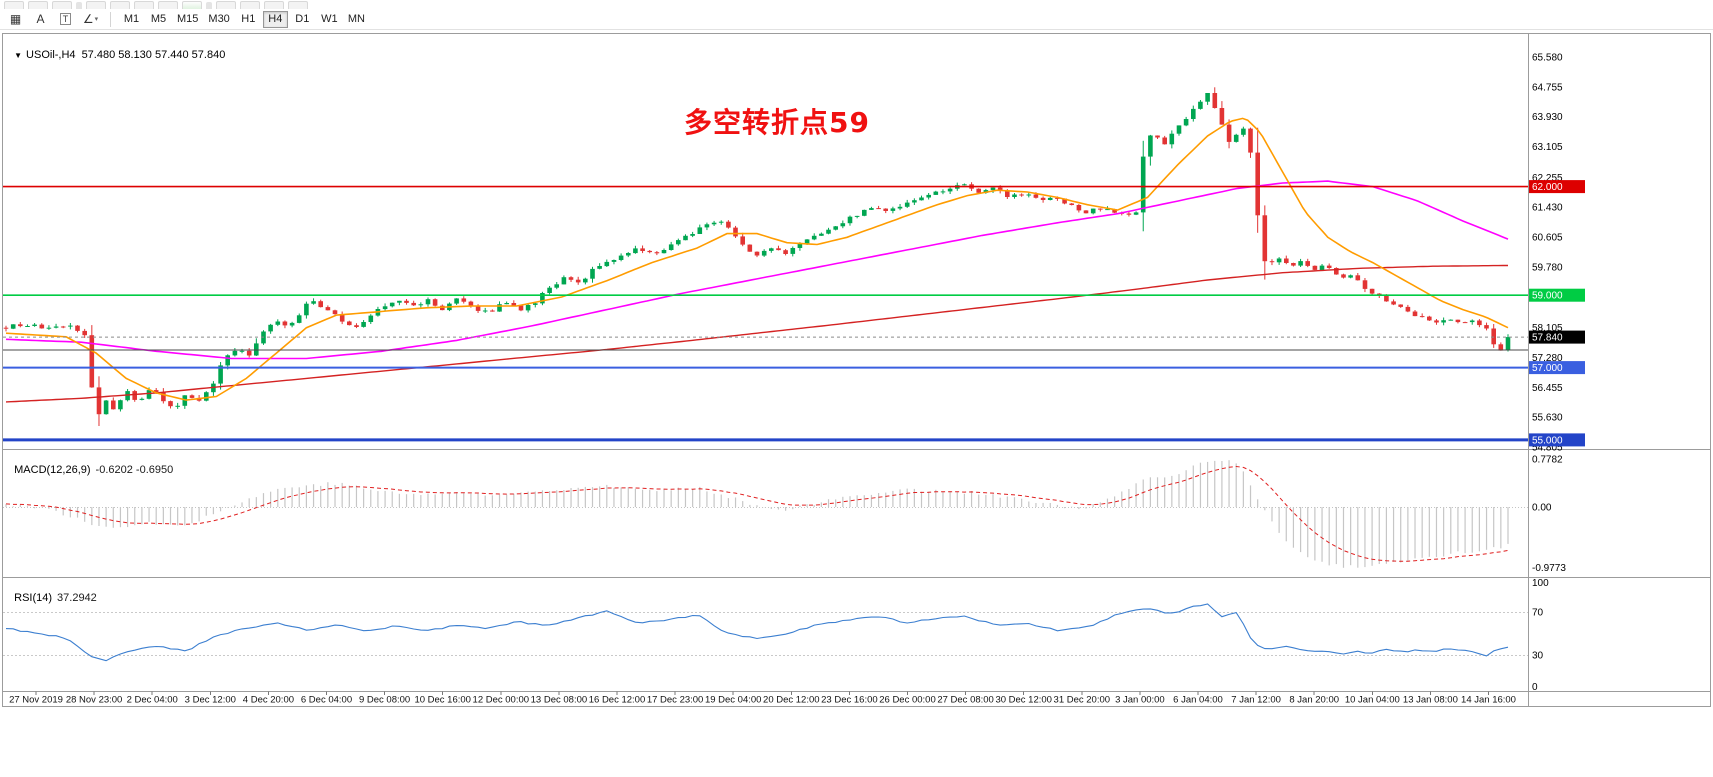 The height and width of the screenshot is (777, 1713). Describe the element at coordinates (1557, 440) in the screenshot. I see `price-badge-55.000: 55.000` at that location.